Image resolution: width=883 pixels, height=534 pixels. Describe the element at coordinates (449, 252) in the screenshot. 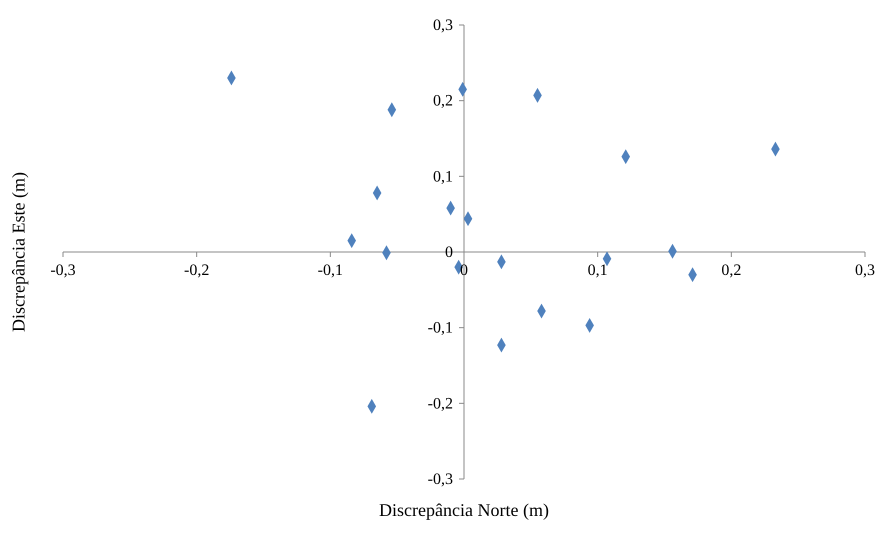

I see `y-tick-label: 0` at that location.